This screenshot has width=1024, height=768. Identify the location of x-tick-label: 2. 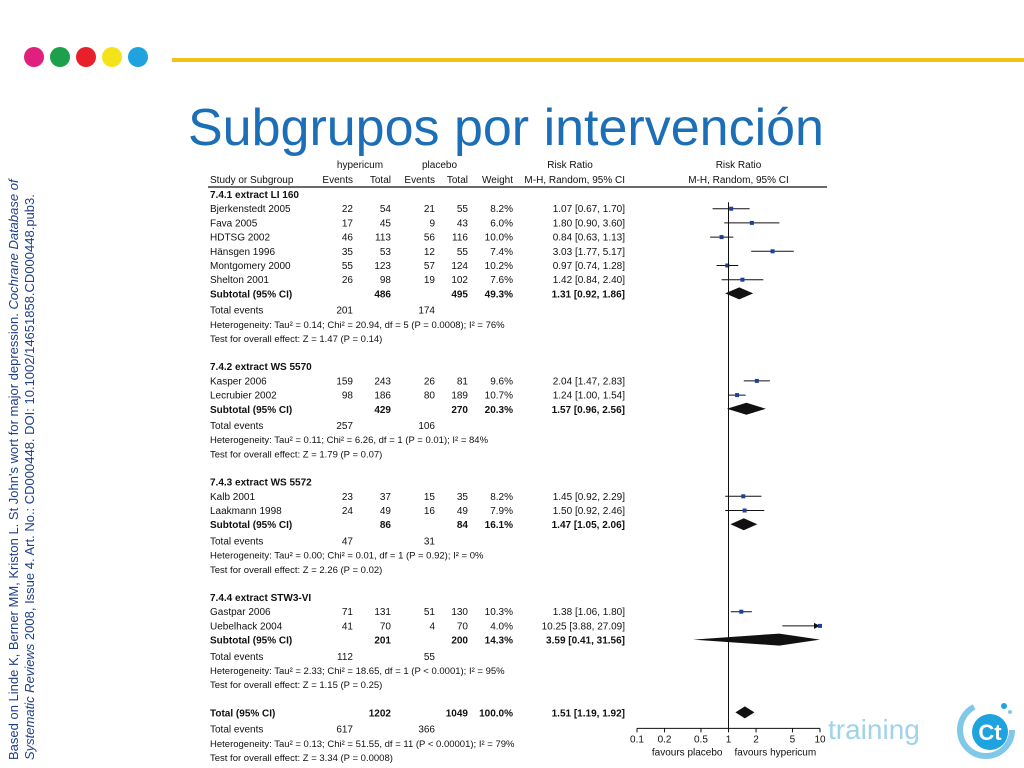
(756, 739).